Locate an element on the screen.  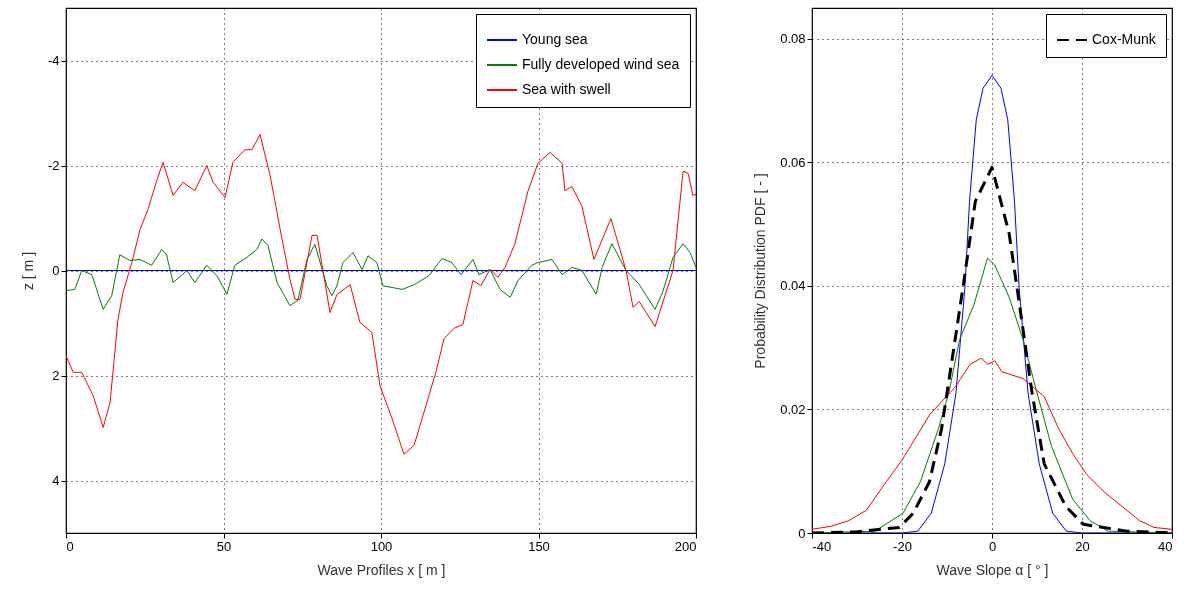
x-tick-label: -20 is located at coordinates (902, 546).